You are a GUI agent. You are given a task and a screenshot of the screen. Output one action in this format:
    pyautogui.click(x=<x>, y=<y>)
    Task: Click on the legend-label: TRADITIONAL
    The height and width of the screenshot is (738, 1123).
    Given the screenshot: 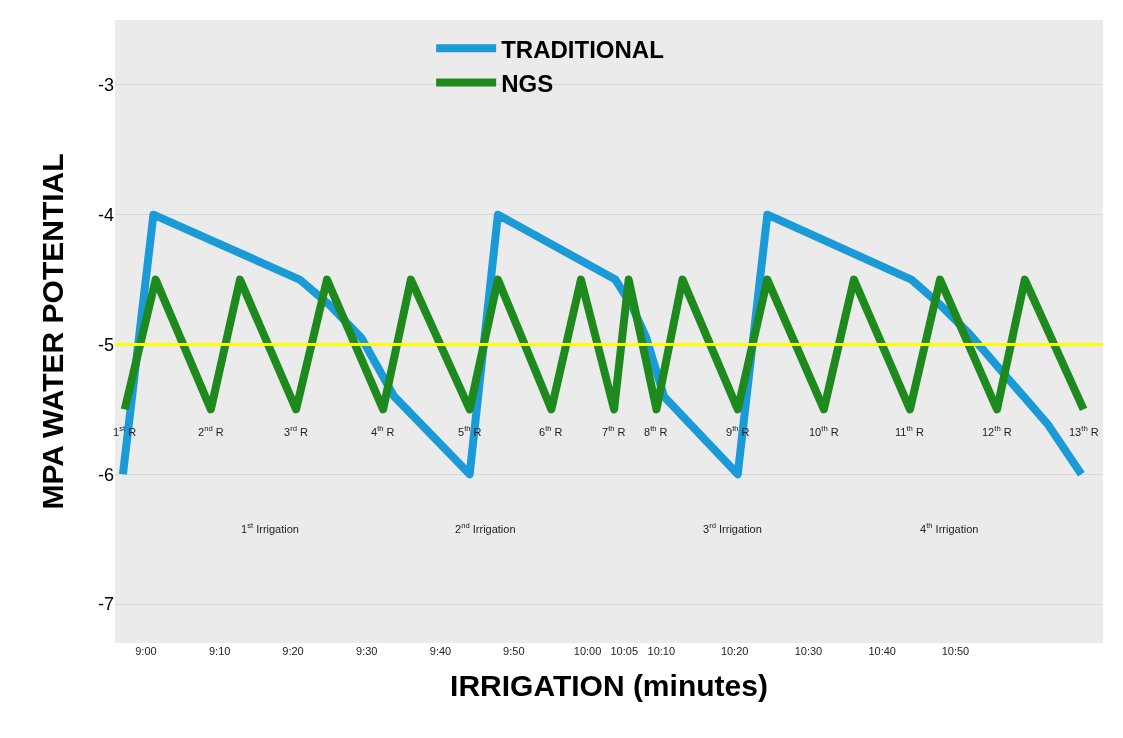 What is the action you would take?
    pyautogui.click(x=582, y=49)
    